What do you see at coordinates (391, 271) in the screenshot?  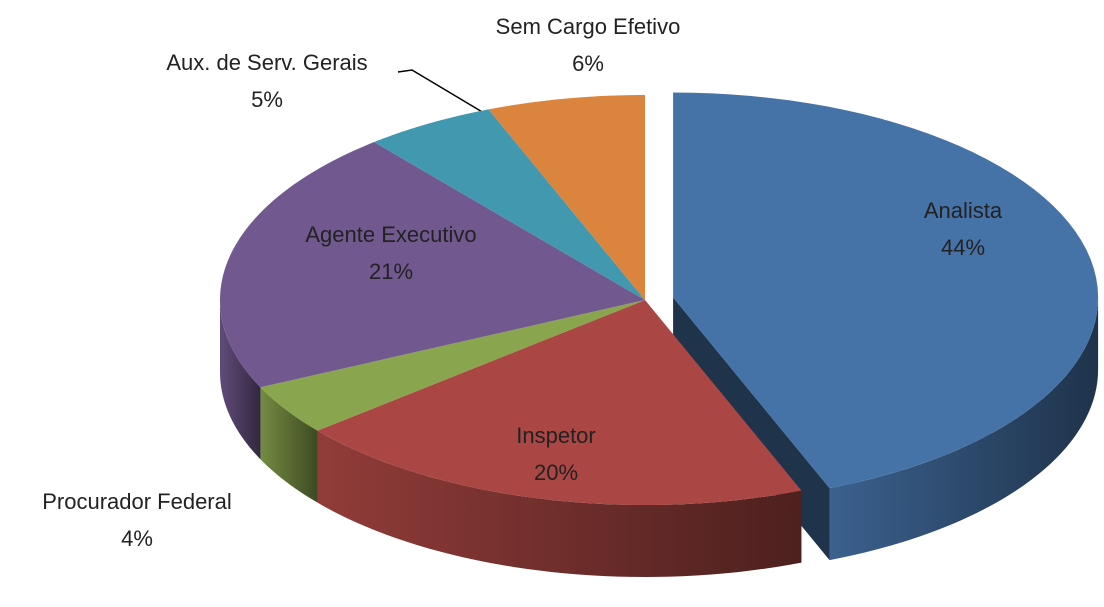 I see `slice-value-label: 21%` at bounding box center [391, 271].